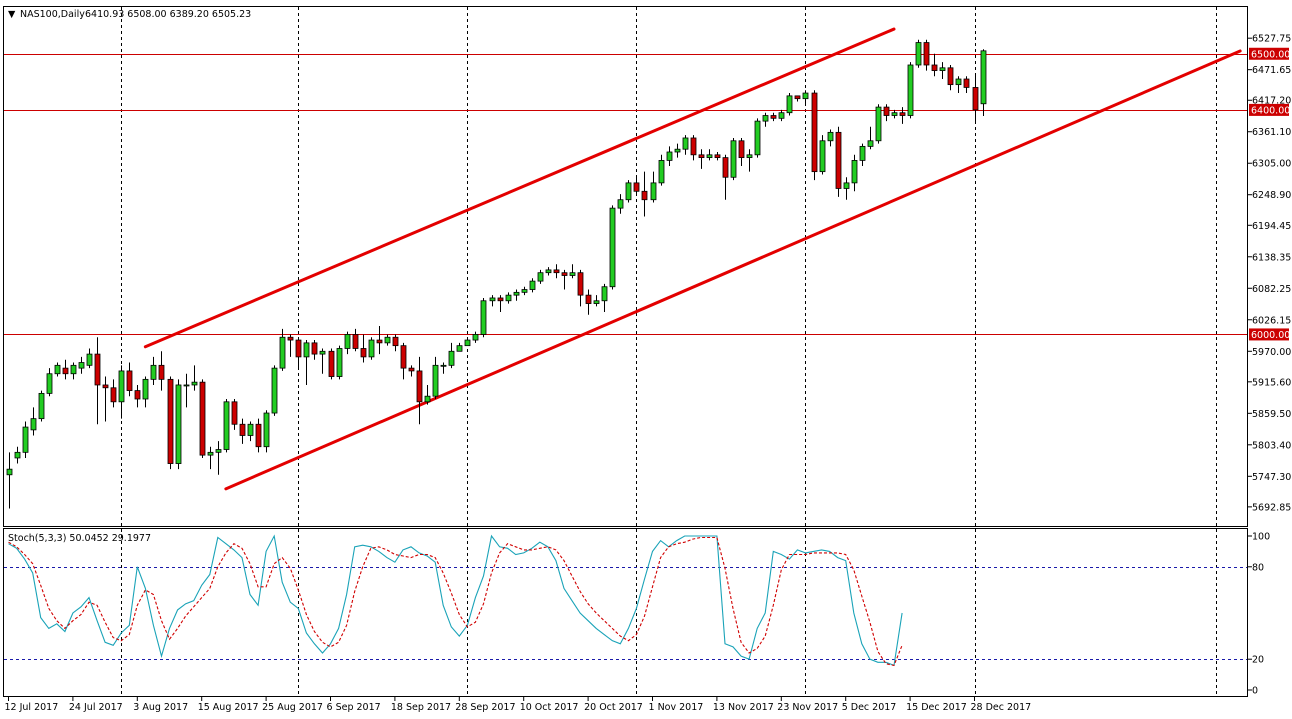 Image resolution: width=1292 pixels, height=719 pixels. I want to click on price-tick-label: 6417.20, so click(1271, 101).